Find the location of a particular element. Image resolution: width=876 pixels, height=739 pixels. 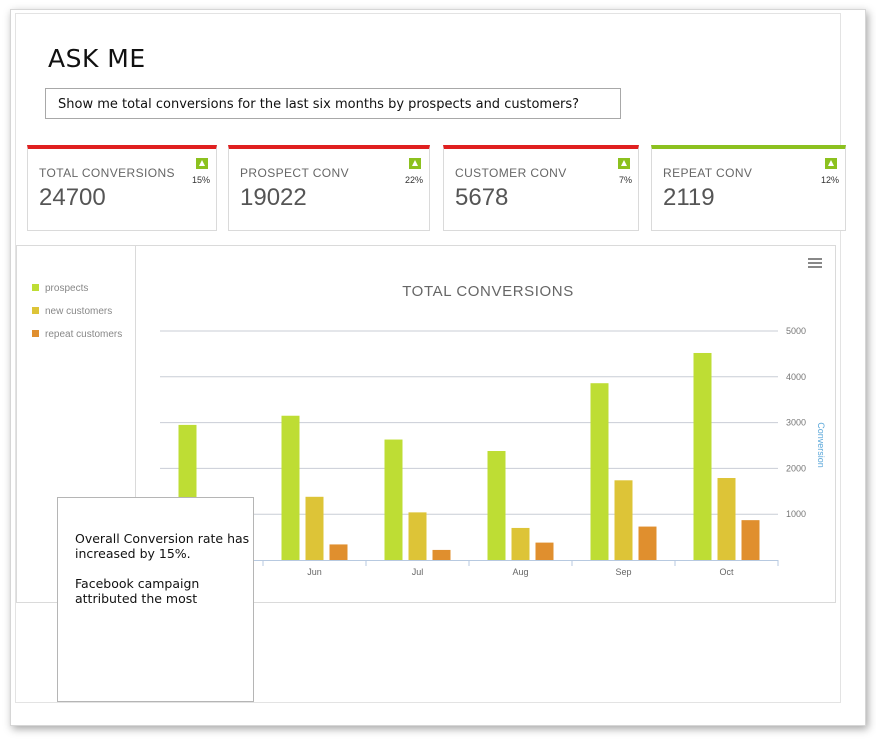

y-tick-label: 3000 is located at coordinates (796, 423).